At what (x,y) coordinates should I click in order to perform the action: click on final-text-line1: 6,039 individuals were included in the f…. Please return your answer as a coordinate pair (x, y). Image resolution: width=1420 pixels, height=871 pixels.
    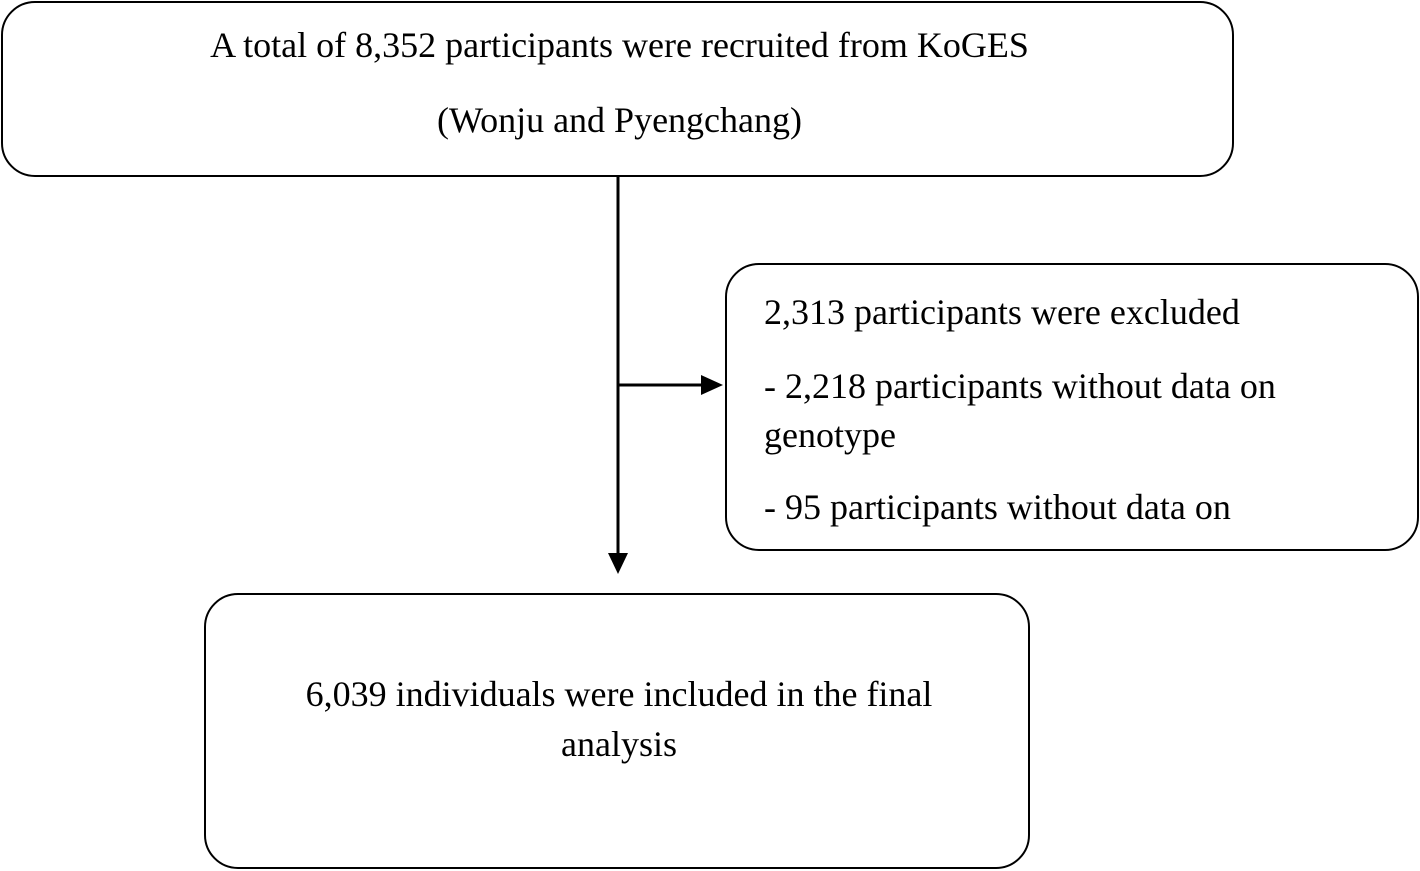
    Looking at the image, I should click on (619, 694).